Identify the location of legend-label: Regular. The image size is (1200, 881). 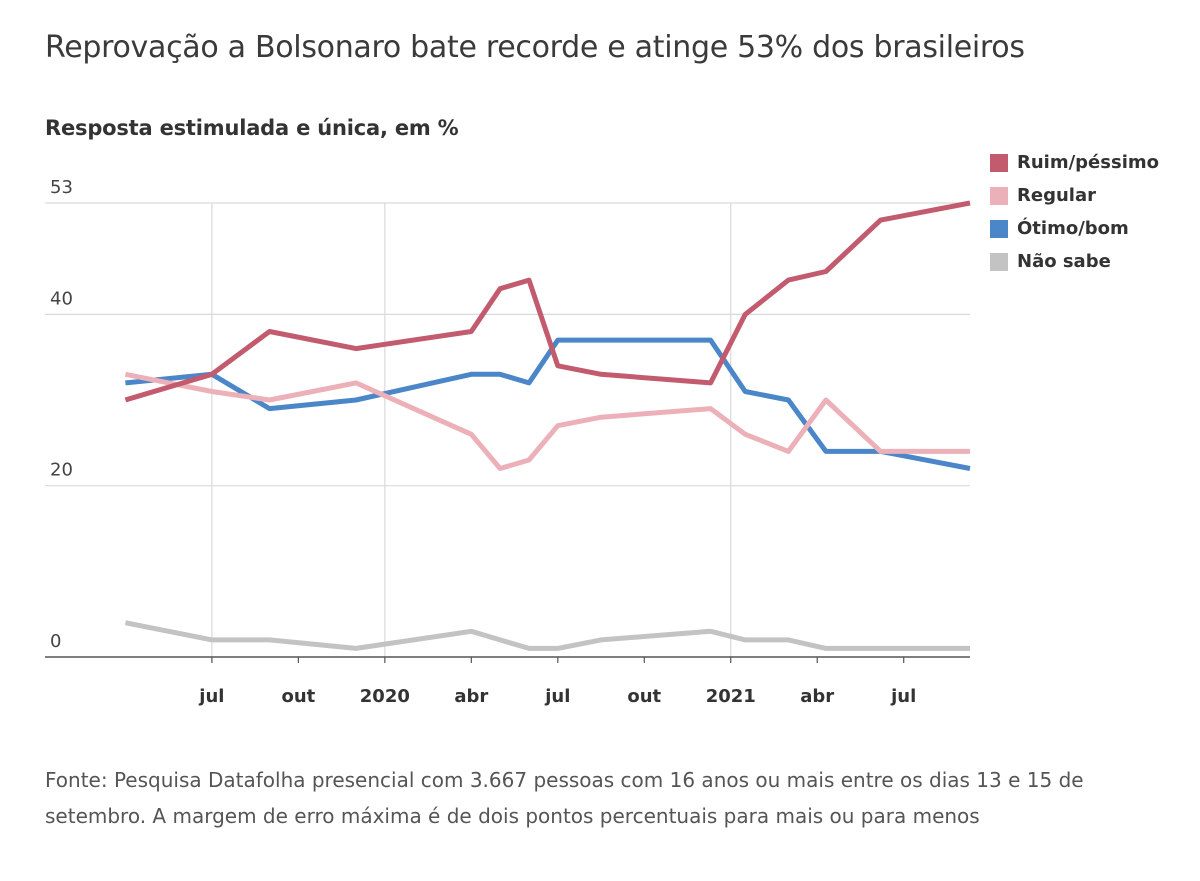
(1056, 195).